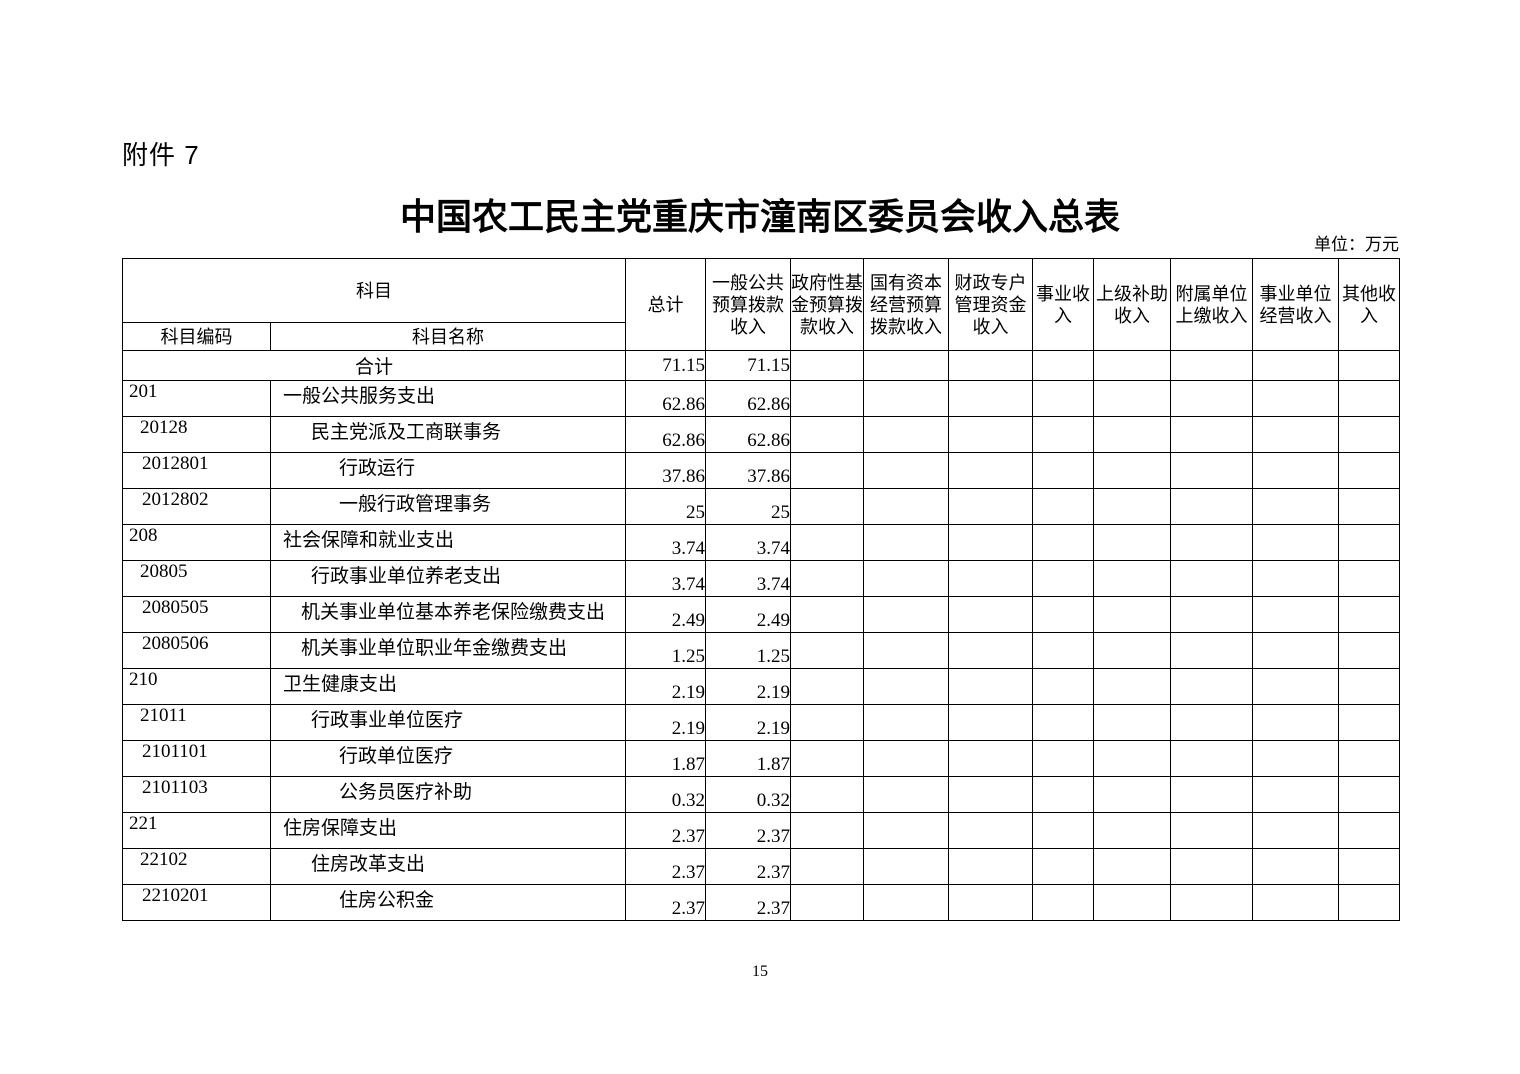 Image resolution: width=1520 pixels, height=1074 pixels. Describe the element at coordinates (990, 304) in the screenshot. I see `column-header: 财政专户管理资金收入` at that location.